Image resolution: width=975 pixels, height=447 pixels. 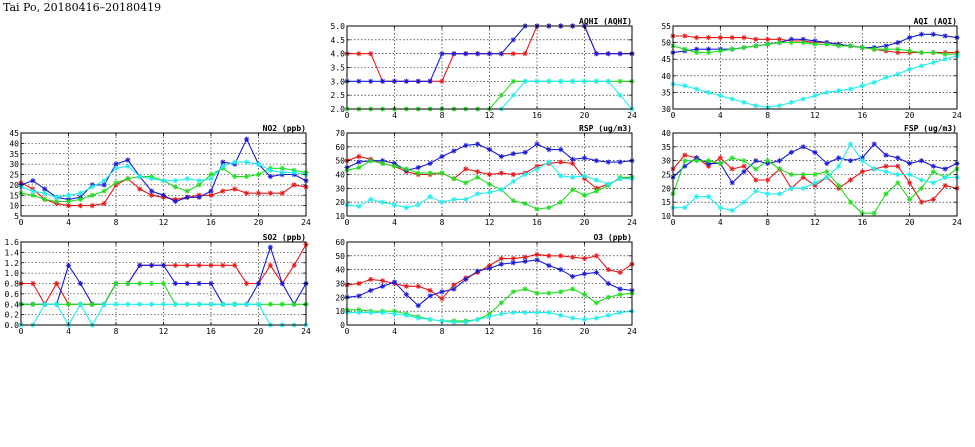 What do you see at coordinates (12, 242) in the screenshot?
I see `y-tick-label: 1.6` at bounding box center [12, 242].